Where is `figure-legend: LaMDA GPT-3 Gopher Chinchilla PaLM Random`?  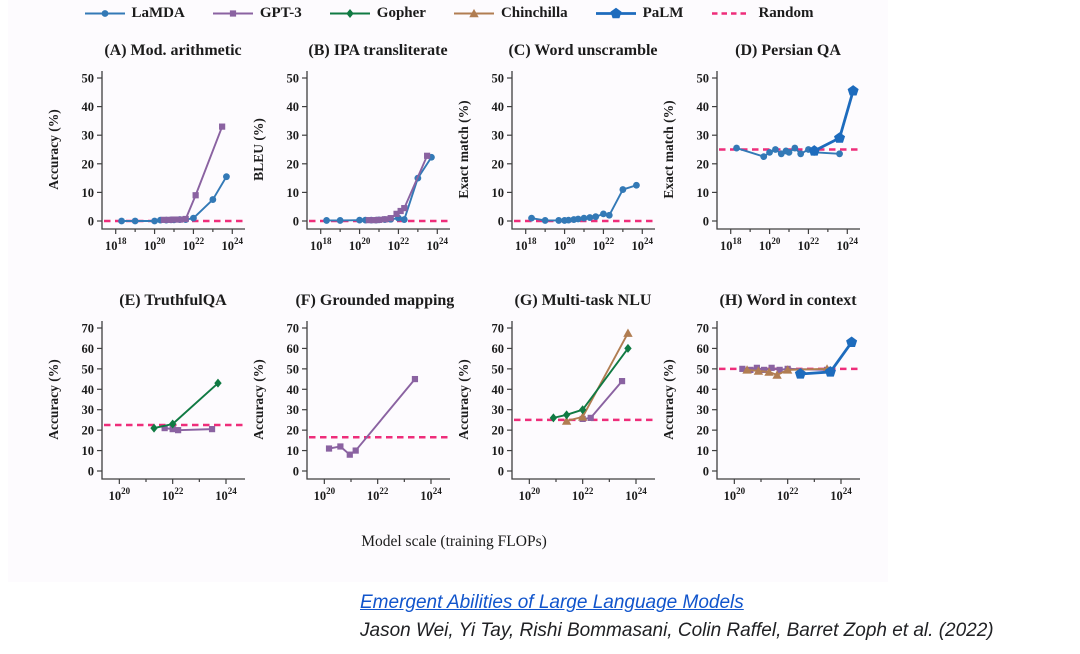 figure-legend: LaMDA GPT-3 Gopher Chinchilla PaLM Random is located at coordinates (448, 13).